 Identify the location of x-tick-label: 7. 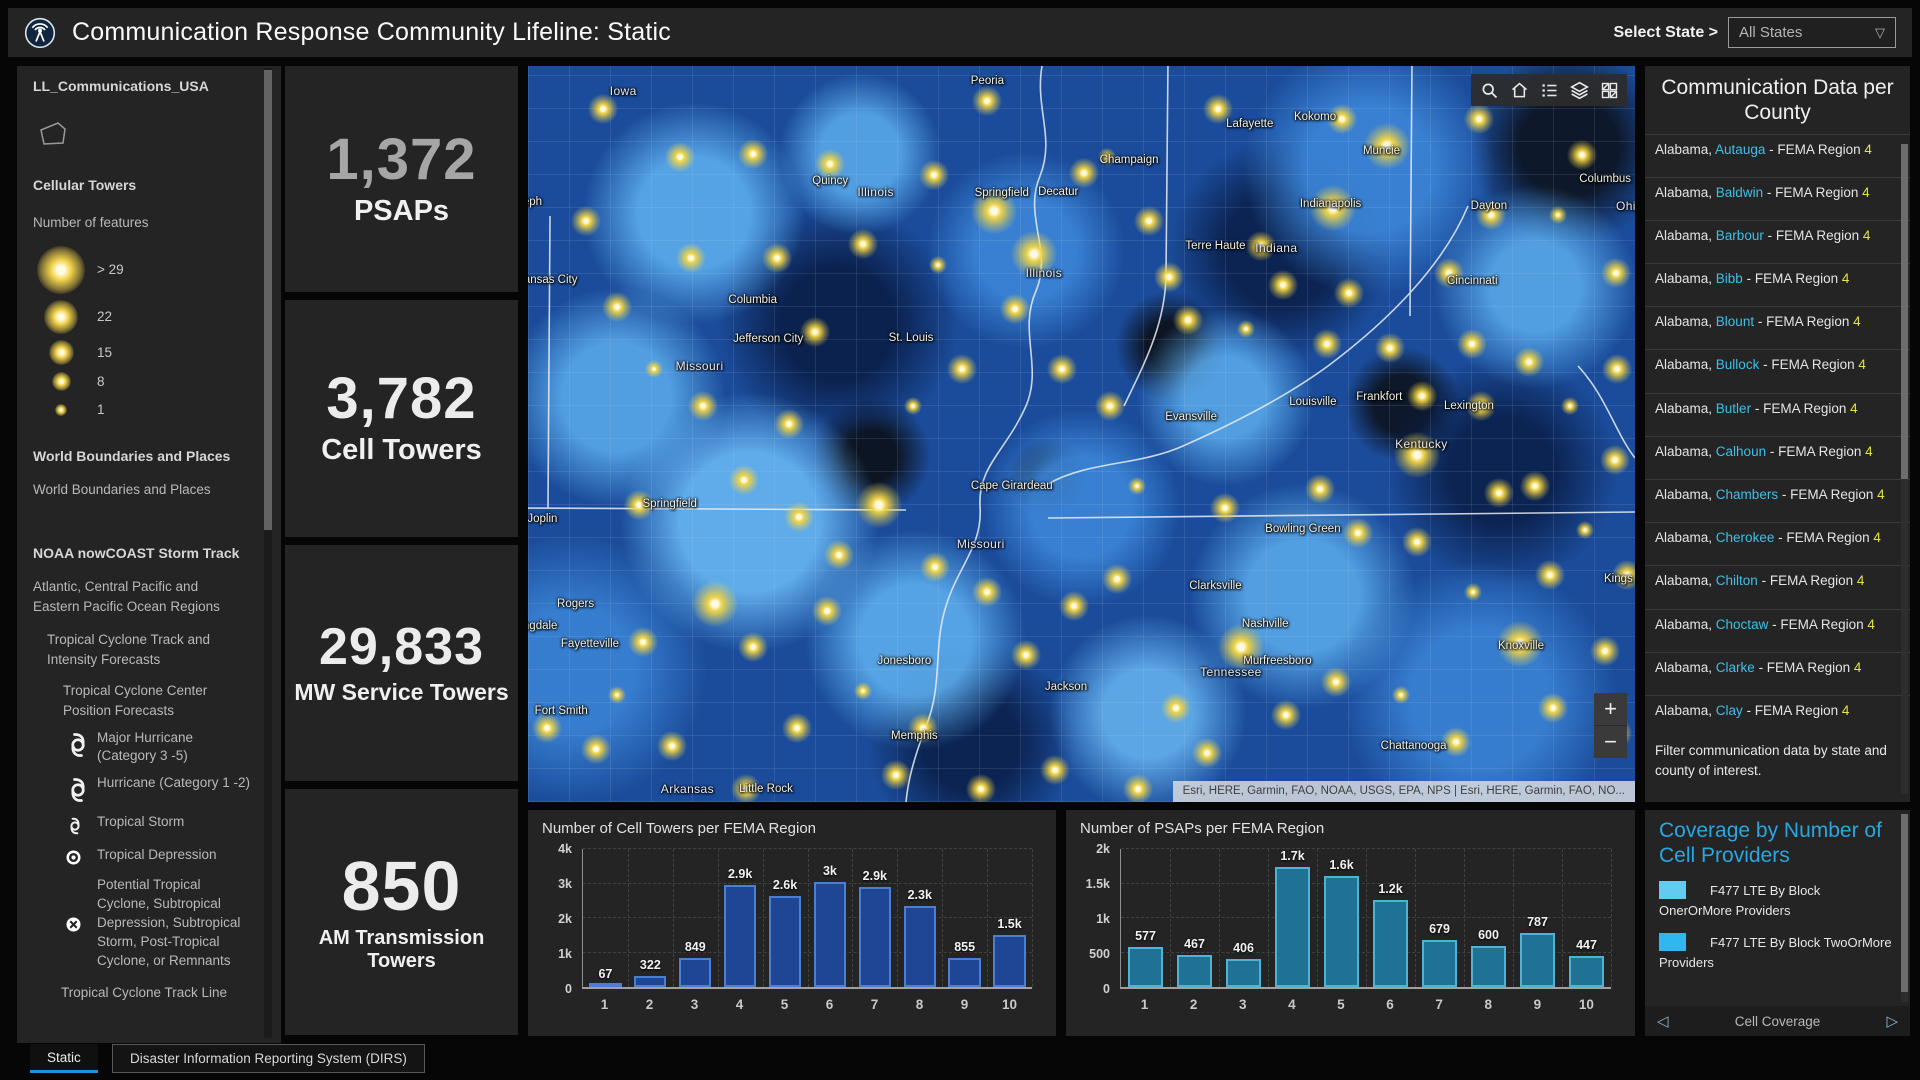
(1439, 1004).